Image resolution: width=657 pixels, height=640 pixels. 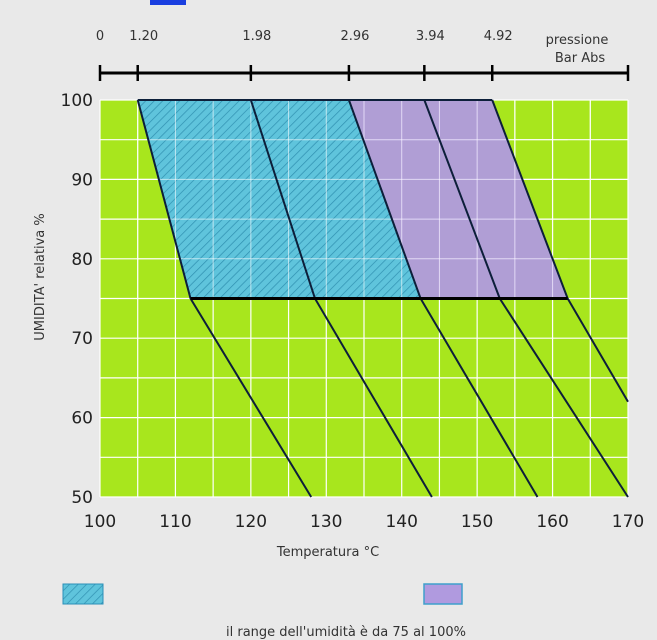 I want to click on pressure-axis-label: pressione, so click(x=577, y=40).